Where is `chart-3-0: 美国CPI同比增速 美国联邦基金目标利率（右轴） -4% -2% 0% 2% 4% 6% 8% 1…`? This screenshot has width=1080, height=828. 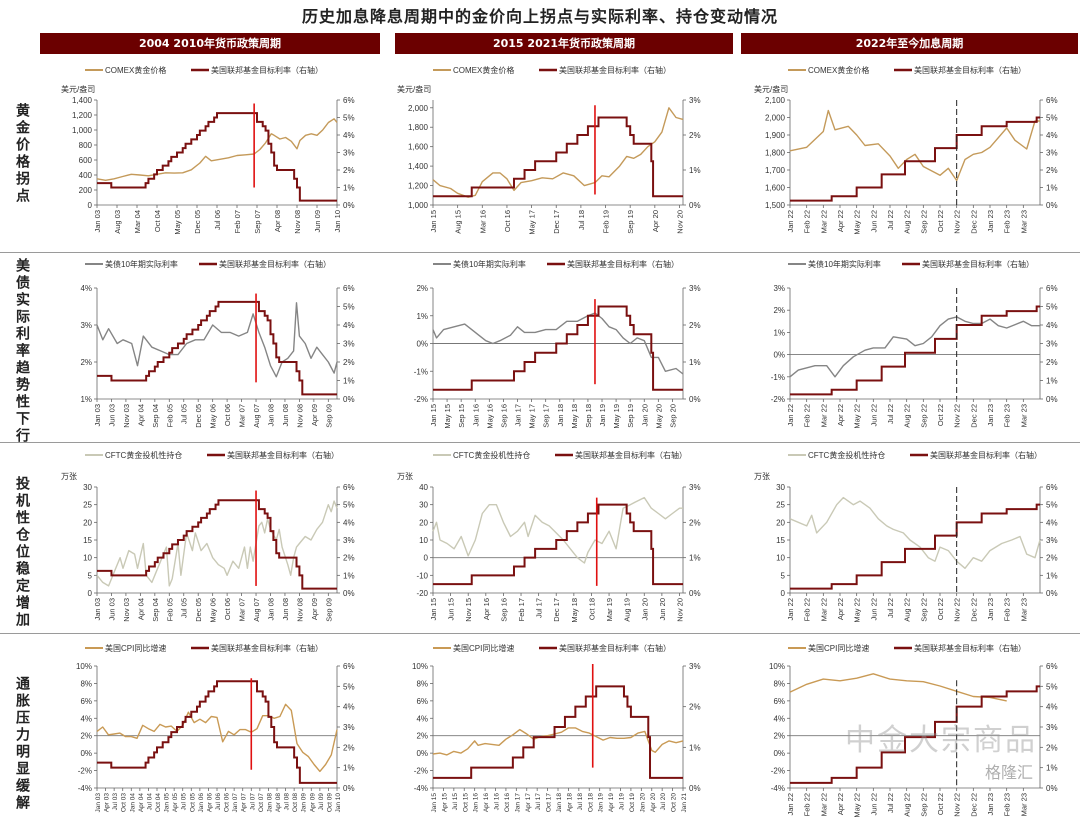 chart-3-0: 美国CPI同比增速 美国联邦基金目标利率（右轴） -4% -2% 0% 2% 4% 6% 8% 1… is located at coordinates (215, 728).